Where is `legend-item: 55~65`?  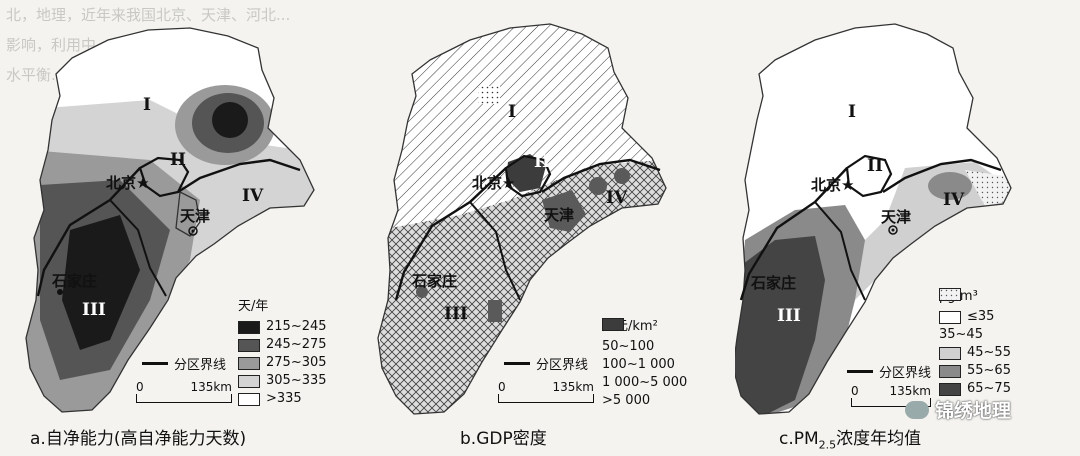 legend-item: 55~65 is located at coordinates (989, 370).